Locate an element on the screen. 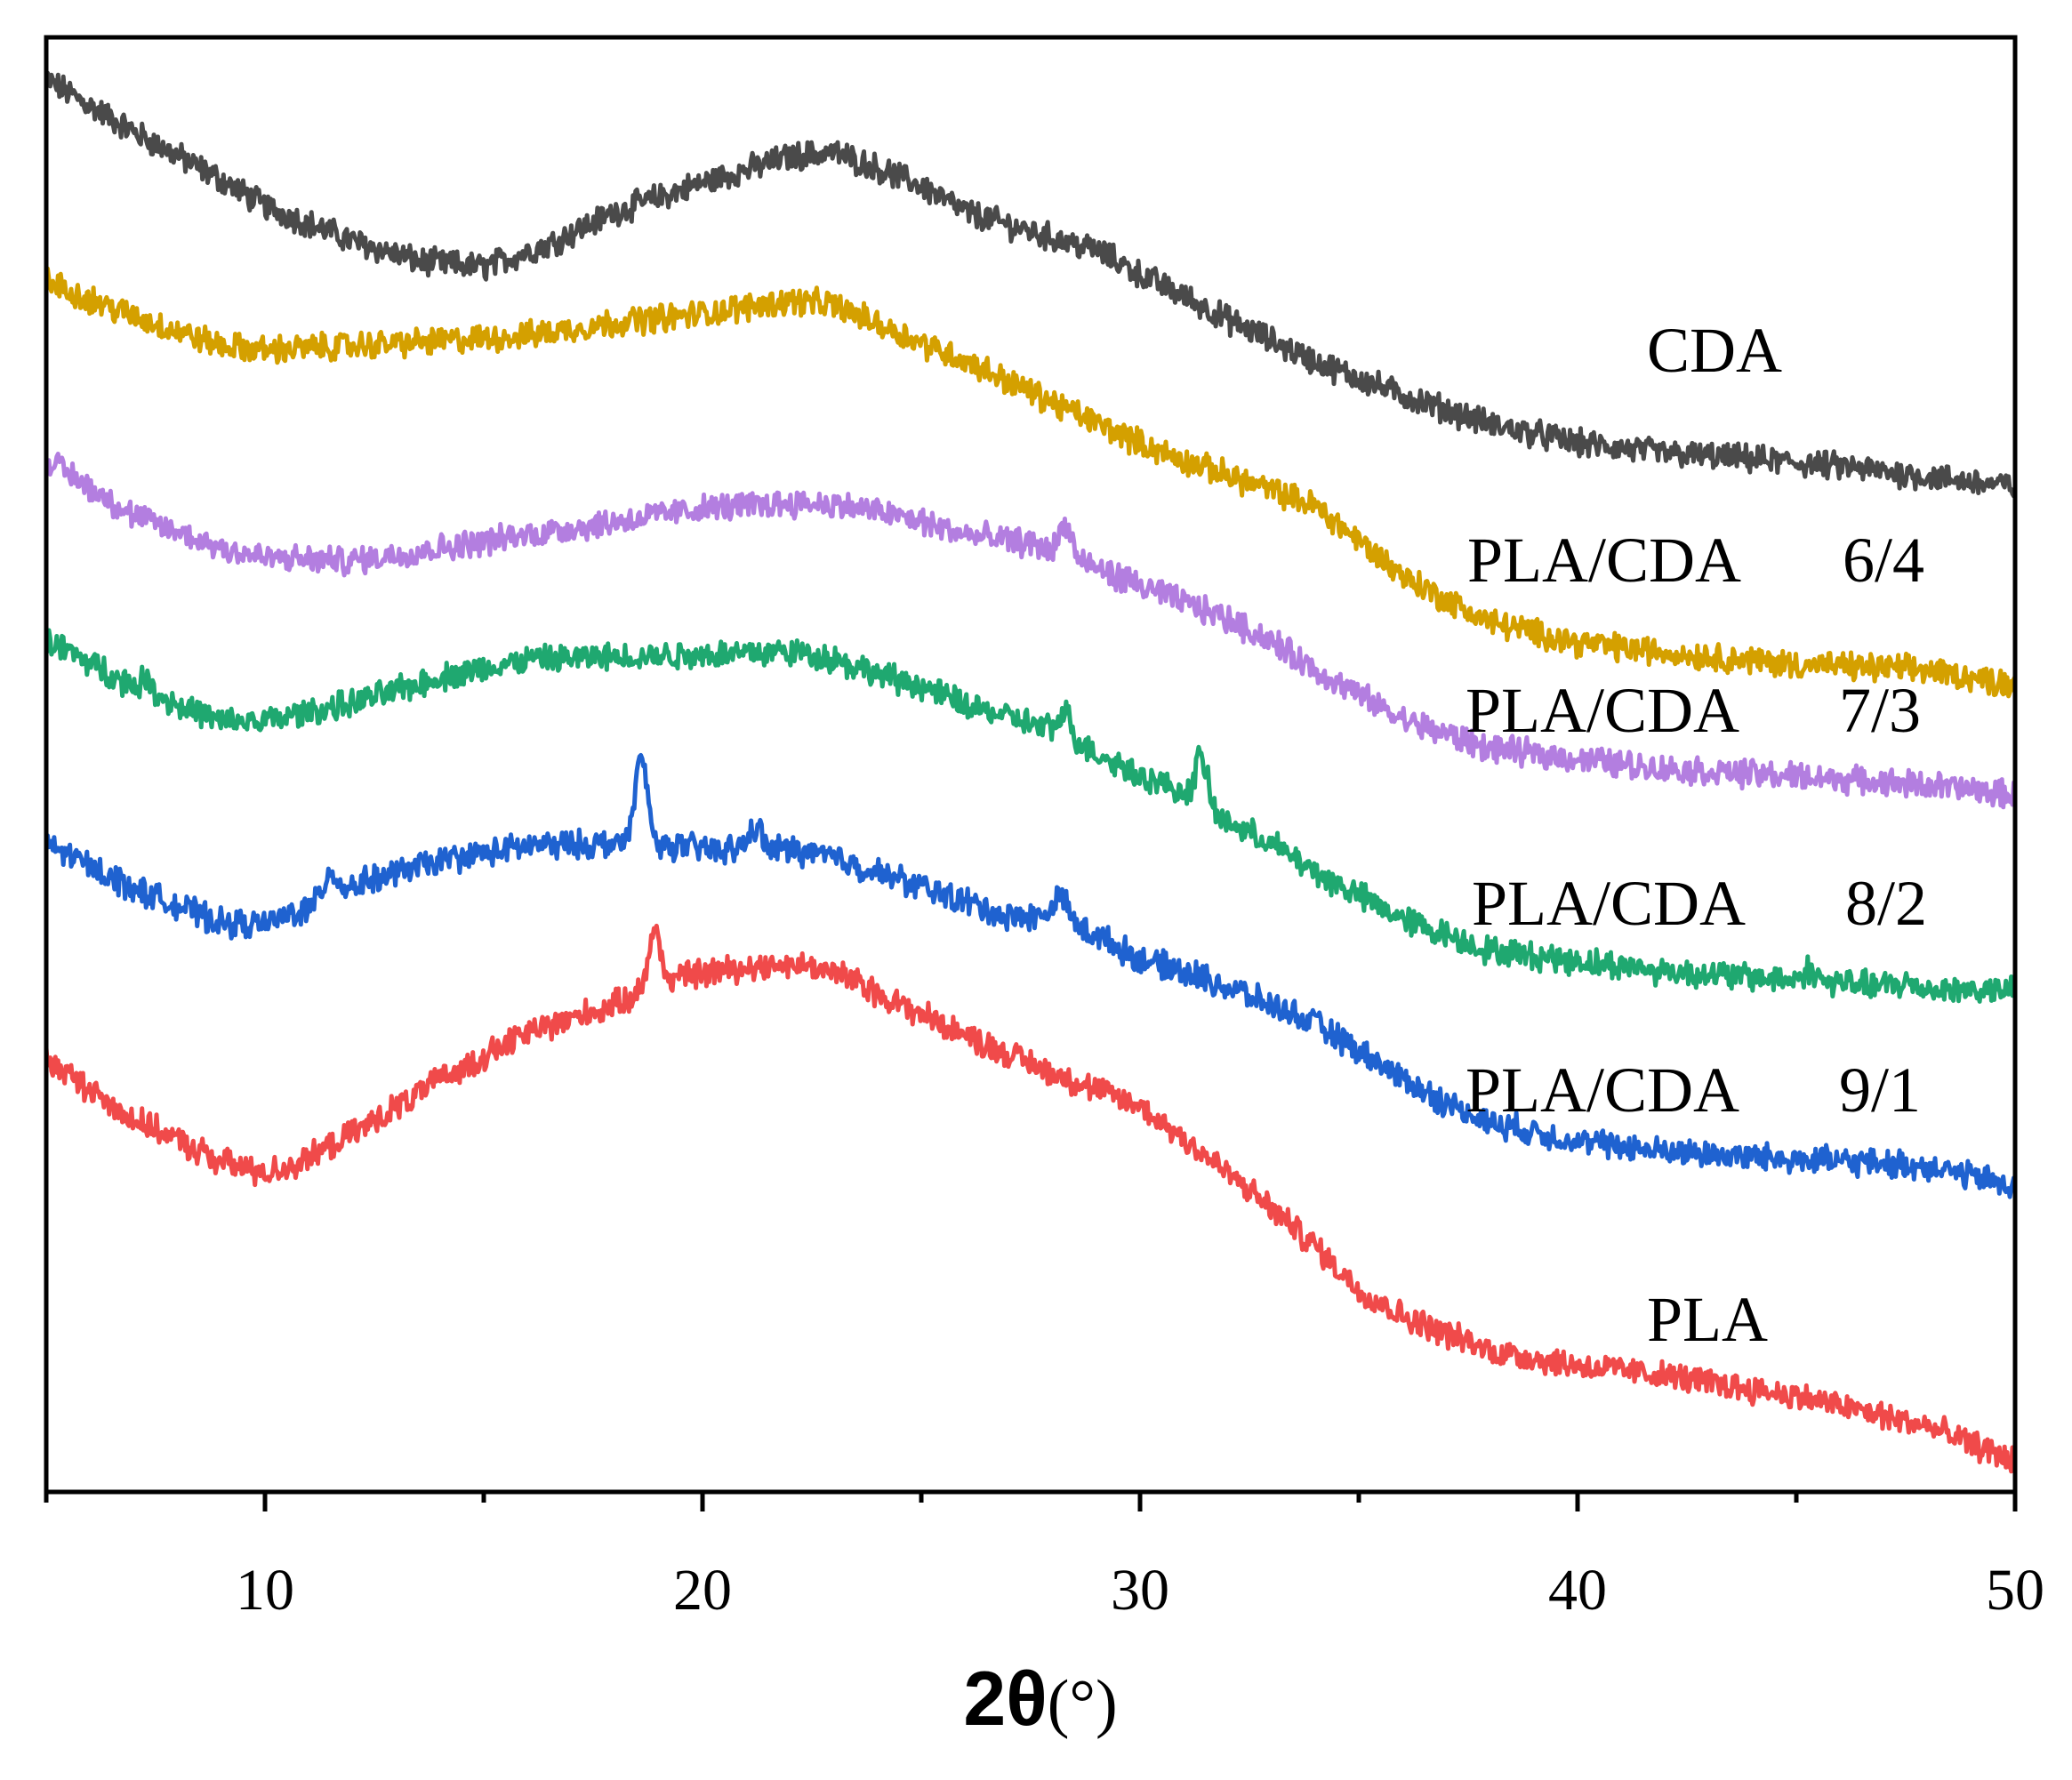 This screenshot has width=2072, height=1780. x-axis-ticks: 10 20 30 40 50 is located at coordinates (1044, 1557).